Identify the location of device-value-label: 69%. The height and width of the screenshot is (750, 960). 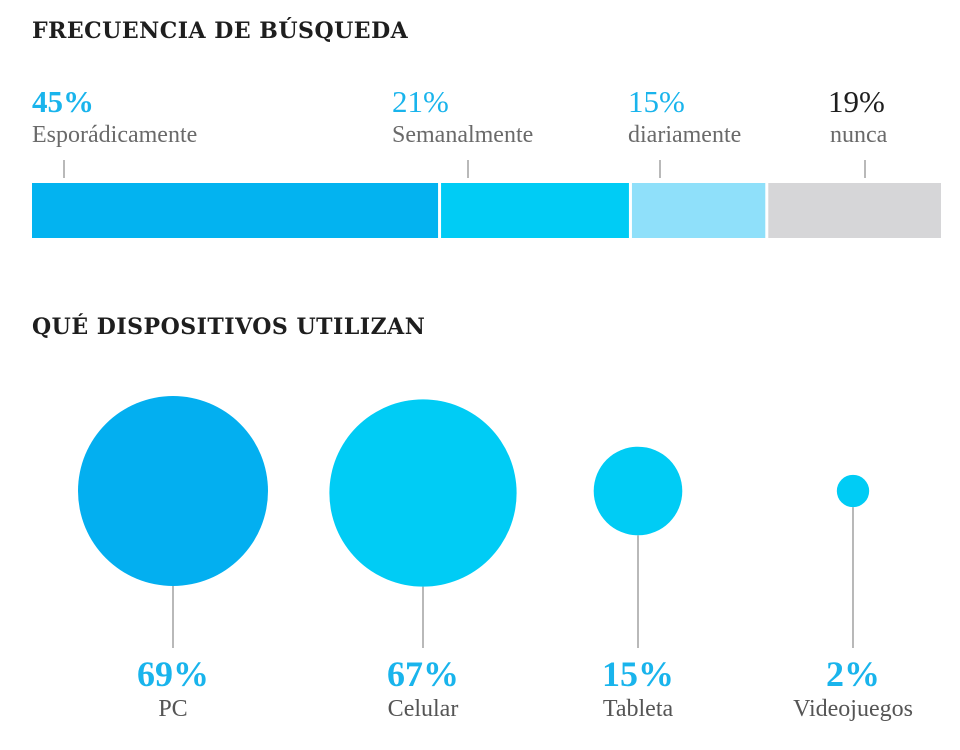
(173, 674).